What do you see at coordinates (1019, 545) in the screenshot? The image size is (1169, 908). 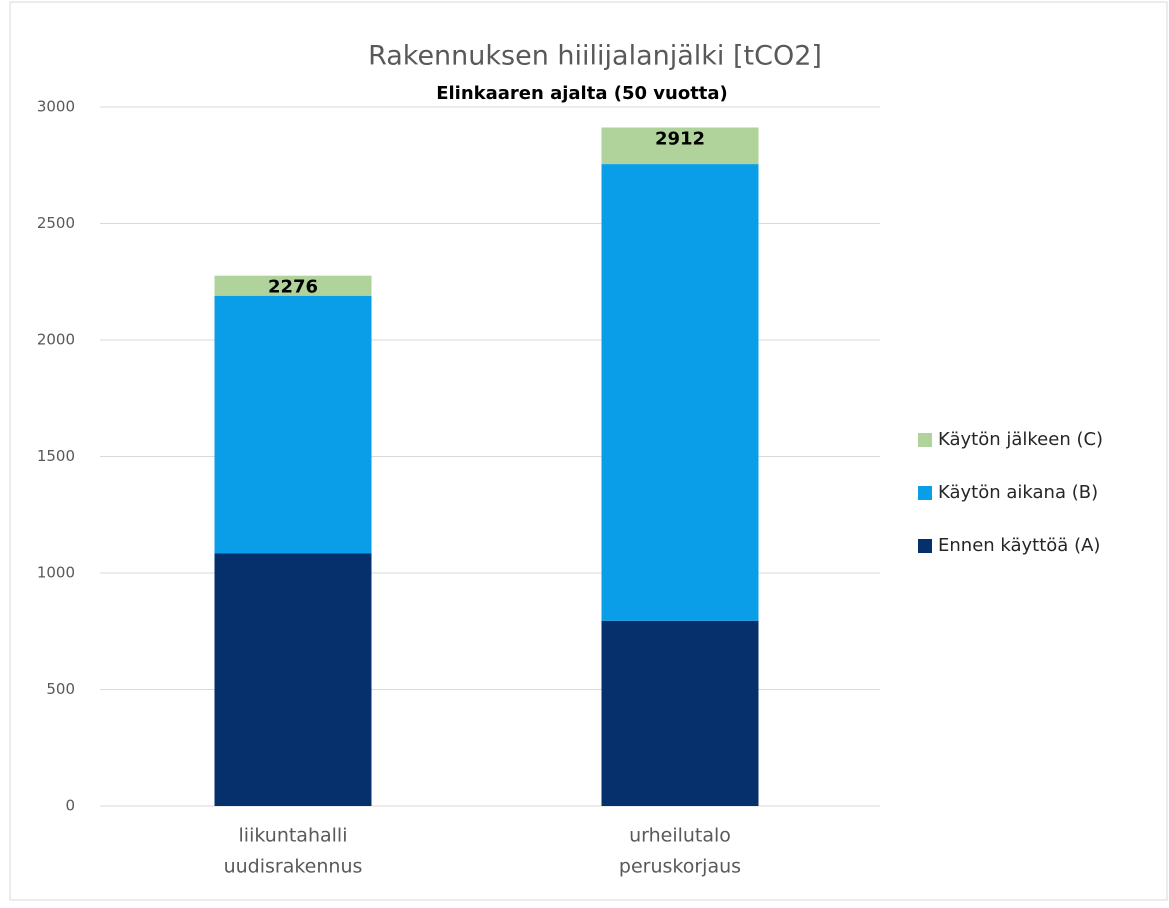 I see `legend-label: Ennen käyttöä (A)` at bounding box center [1019, 545].